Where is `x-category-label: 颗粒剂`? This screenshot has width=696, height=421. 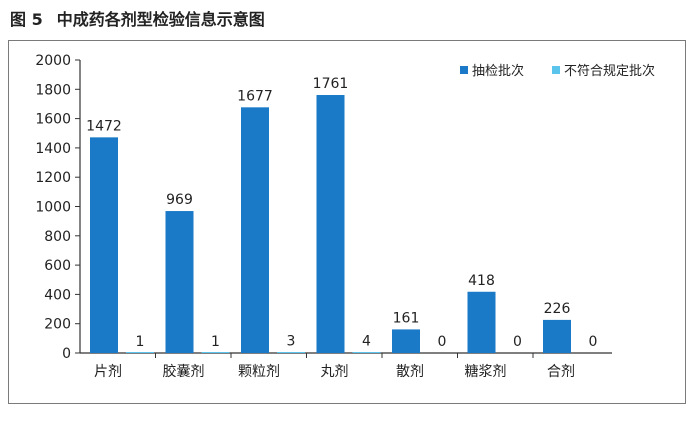 x-category-label: 颗粒剂 is located at coordinates (259, 372).